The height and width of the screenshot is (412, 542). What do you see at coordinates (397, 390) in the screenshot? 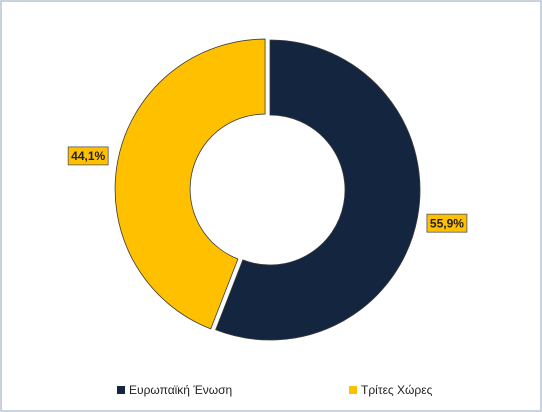
I see `legend-label: Τρίτες Χώρες` at bounding box center [397, 390].